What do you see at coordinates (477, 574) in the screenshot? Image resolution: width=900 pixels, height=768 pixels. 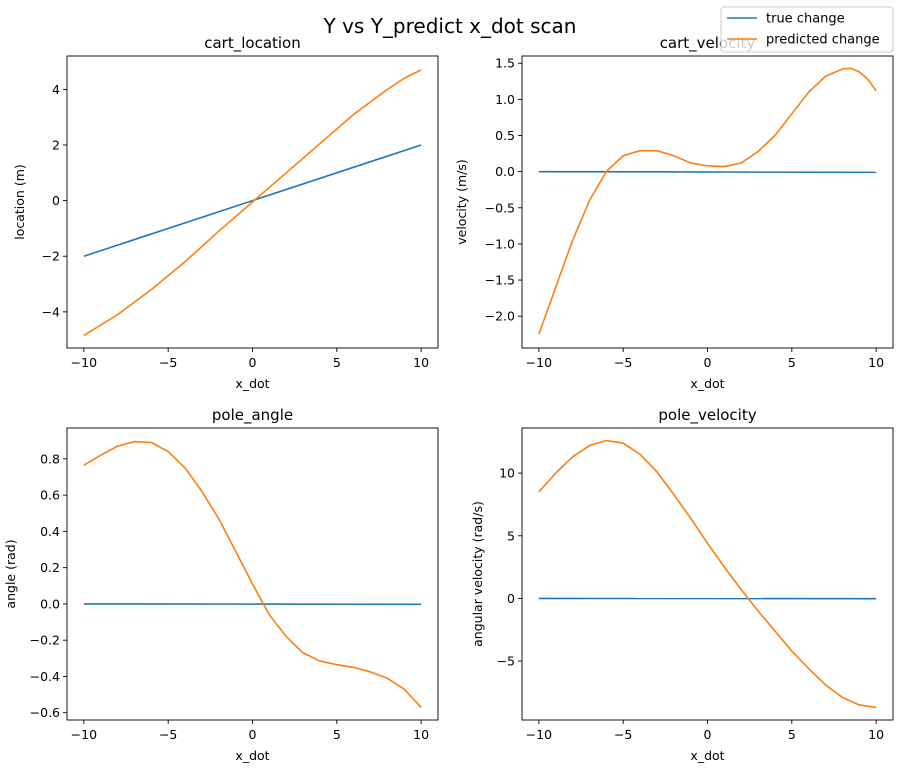 I see `y-axis-label: angular velocity (rad/s)` at bounding box center [477, 574].